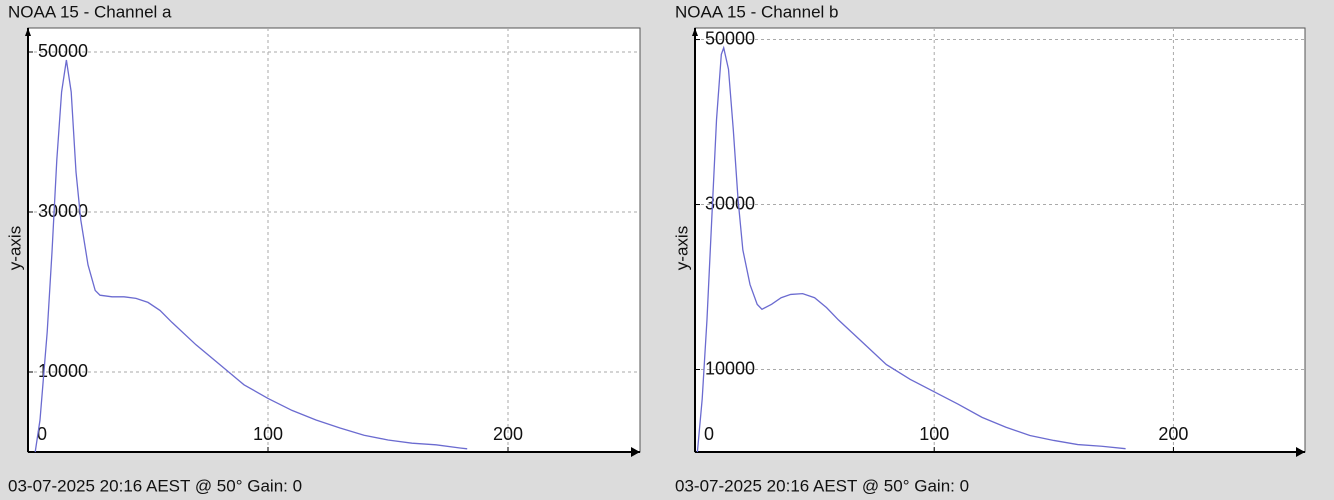  Describe the element at coordinates (756, 11) in the screenshot. I see `chart-title: NOAA 15 - Channel b` at that location.